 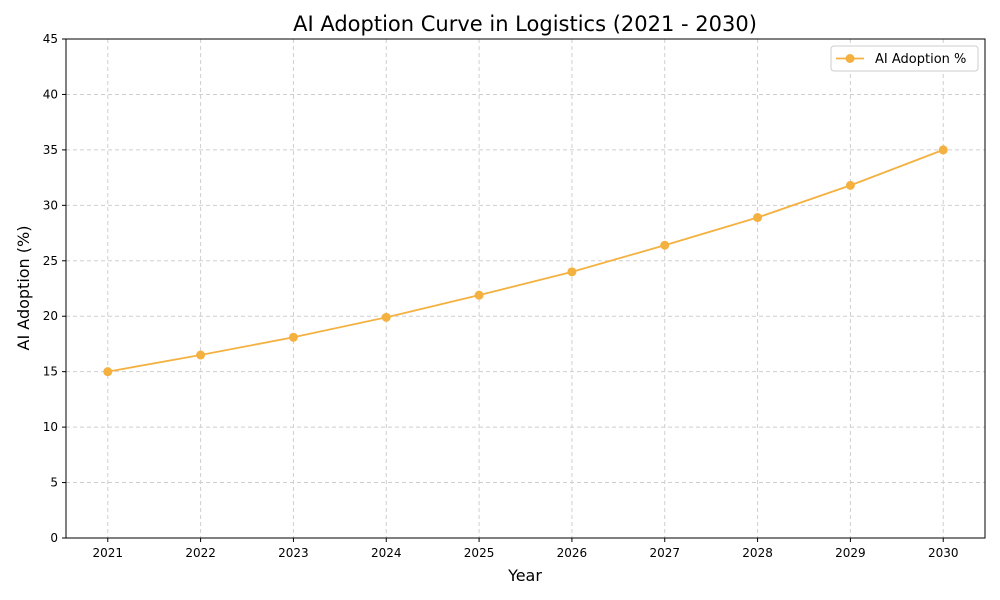 I want to click on y-tick-label: 25, so click(x=50, y=261).